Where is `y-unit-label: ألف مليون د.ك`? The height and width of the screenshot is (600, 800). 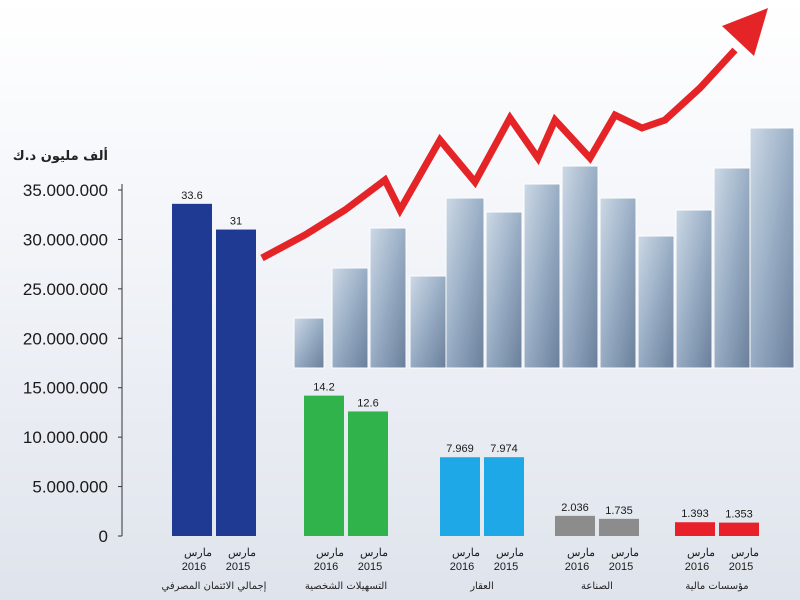
y-unit-label: ألف مليون د.ك is located at coordinates (60, 155).